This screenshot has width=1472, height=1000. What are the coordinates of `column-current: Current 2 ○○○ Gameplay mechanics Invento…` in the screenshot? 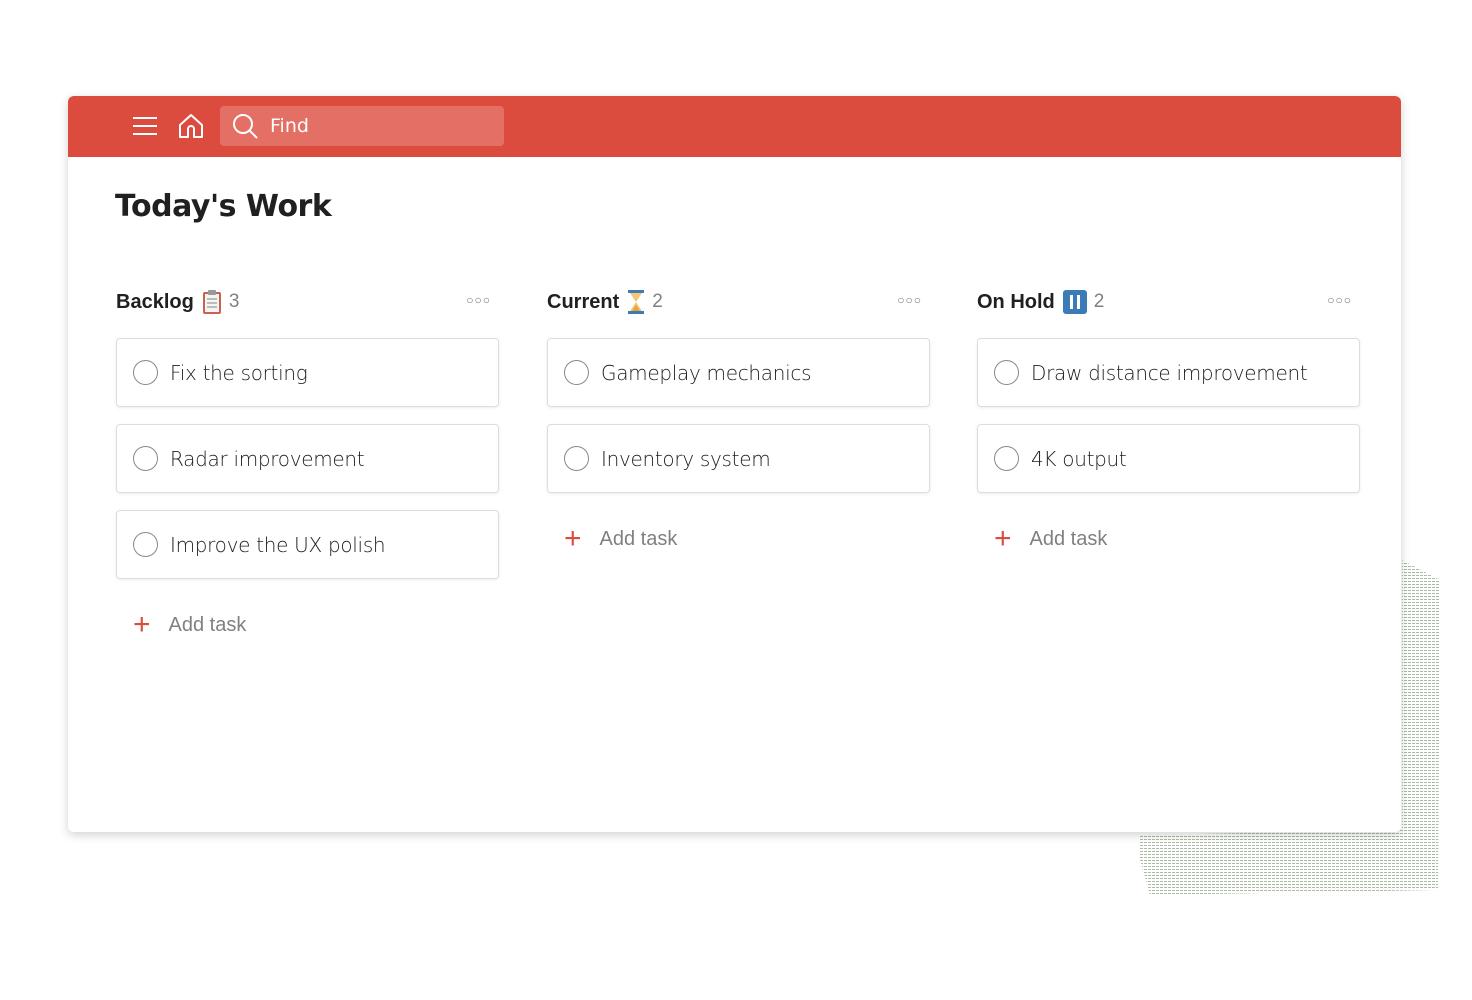 It's located at (738, 420).